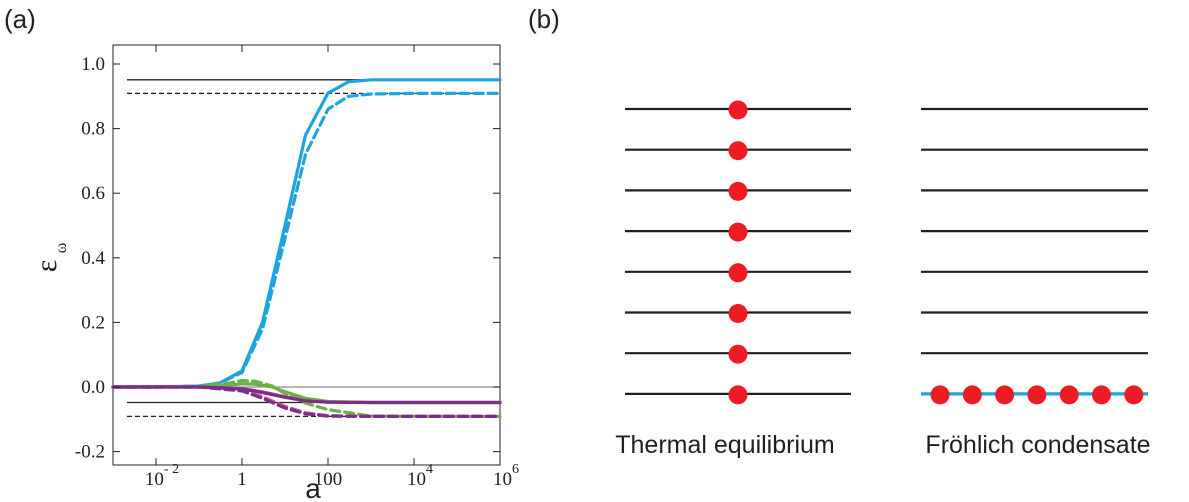  What do you see at coordinates (93, 387) in the screenshot?
I see `y-tick-label: 0.0` at bounding box center [93, 387].